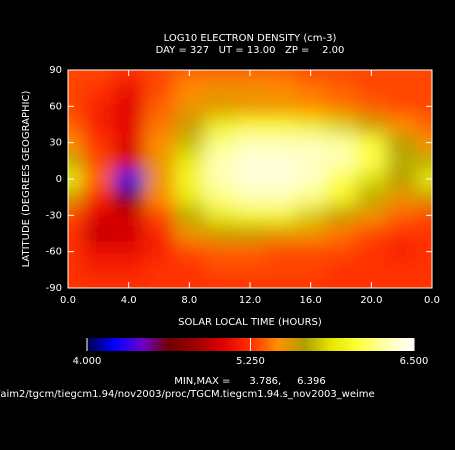  Describe the element at coordinates (250, 322) in the screenshot. I see `x-axis-label: SOLAR LOCAL TIME (HOURS)` at that location.